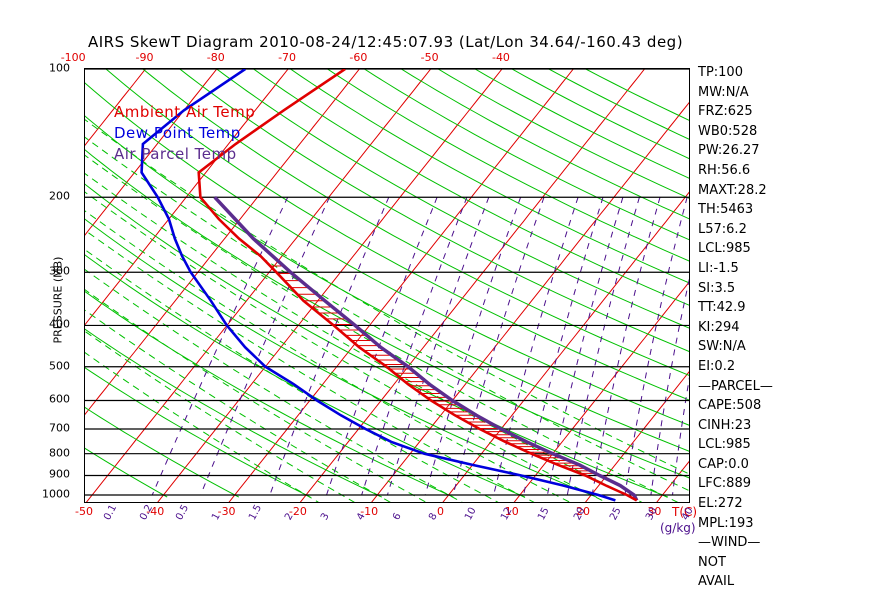  I want to click on top-temp-tick--50: -50, so click(429, 57).